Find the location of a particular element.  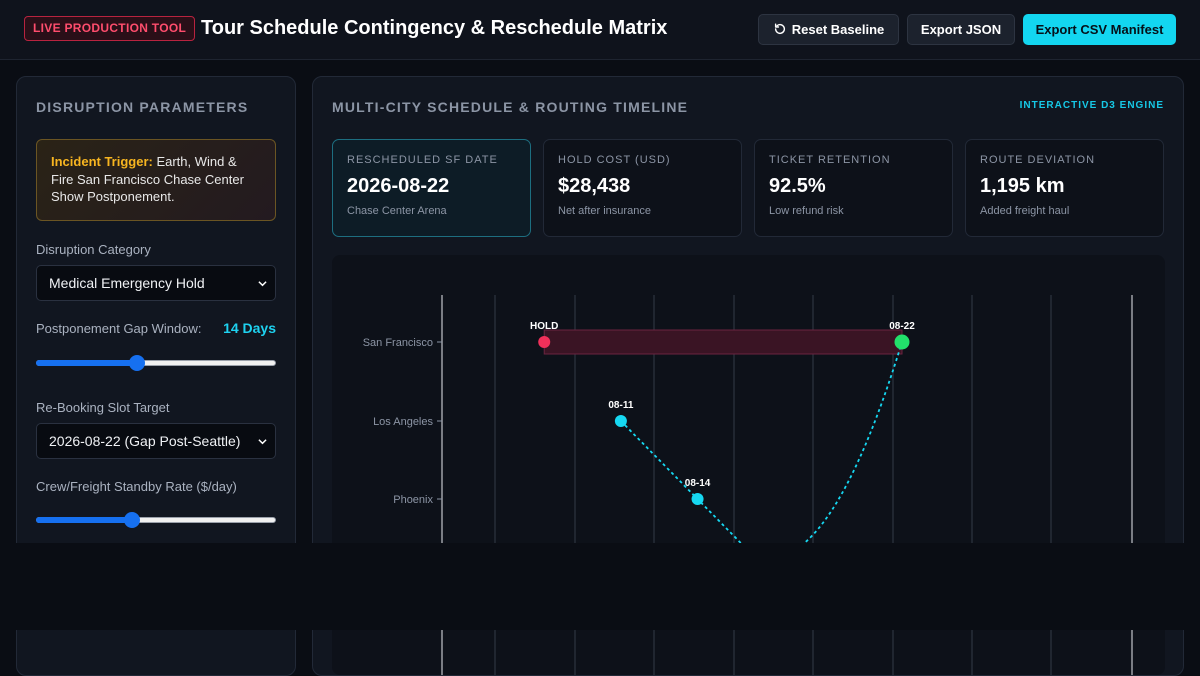

hold-band is located at coordinates (723, 342).